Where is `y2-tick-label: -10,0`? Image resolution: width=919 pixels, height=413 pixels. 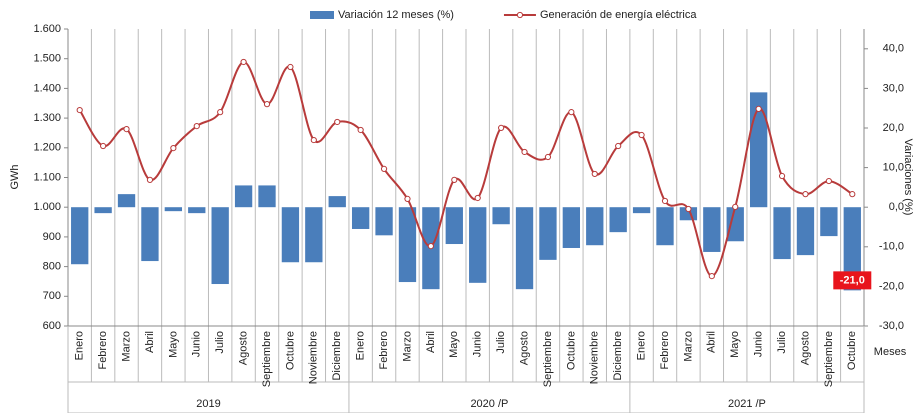
y2-tick-label: -10,0 is located at coordinates (891, 247).